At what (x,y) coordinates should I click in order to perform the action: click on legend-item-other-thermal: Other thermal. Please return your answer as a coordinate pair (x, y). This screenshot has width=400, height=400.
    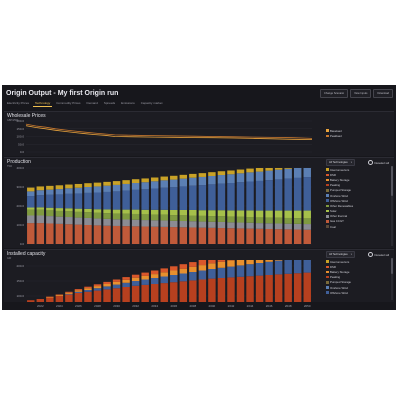
    Looking at the image, I should click on (339, 216).